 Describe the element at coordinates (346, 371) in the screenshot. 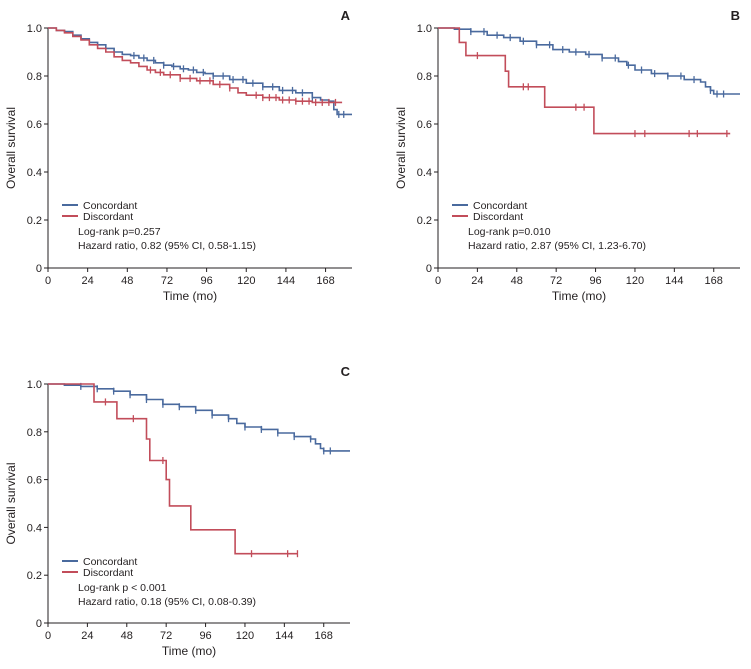

I see `panel-label: C` at that location.